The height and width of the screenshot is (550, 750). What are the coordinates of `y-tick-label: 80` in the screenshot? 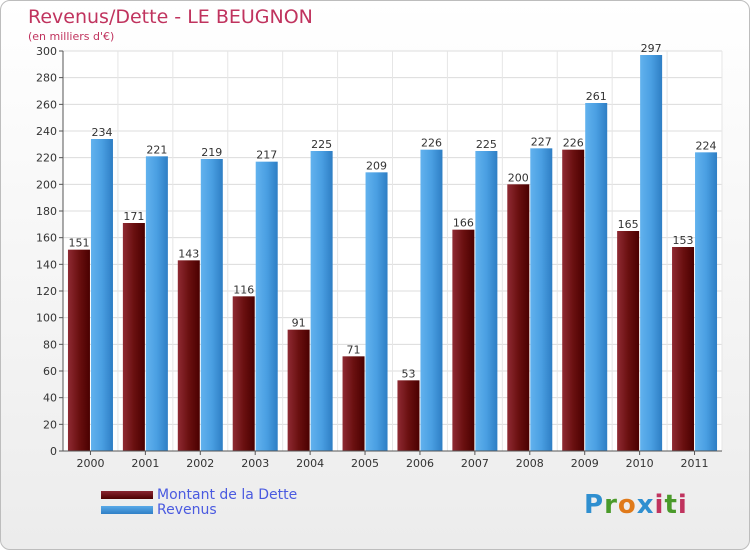 It's located at (50, 344).